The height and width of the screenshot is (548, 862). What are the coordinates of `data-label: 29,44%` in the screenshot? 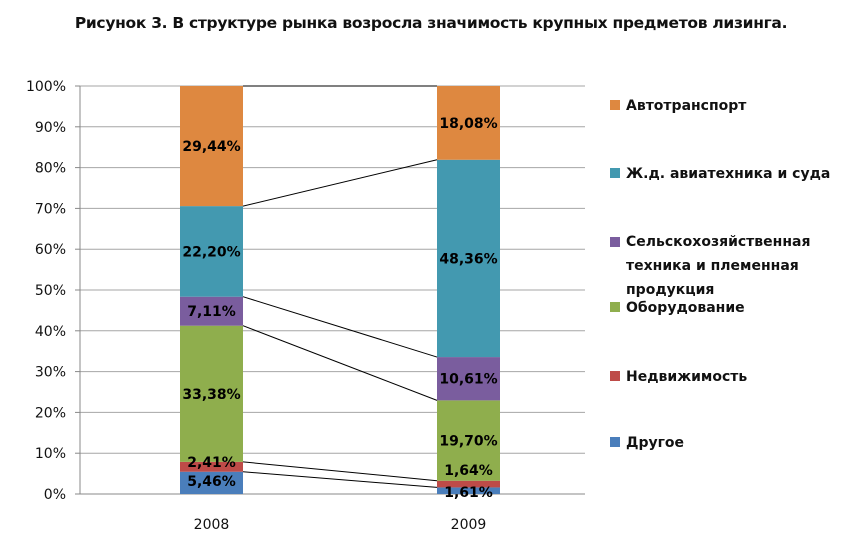 It's located at (211, 147).